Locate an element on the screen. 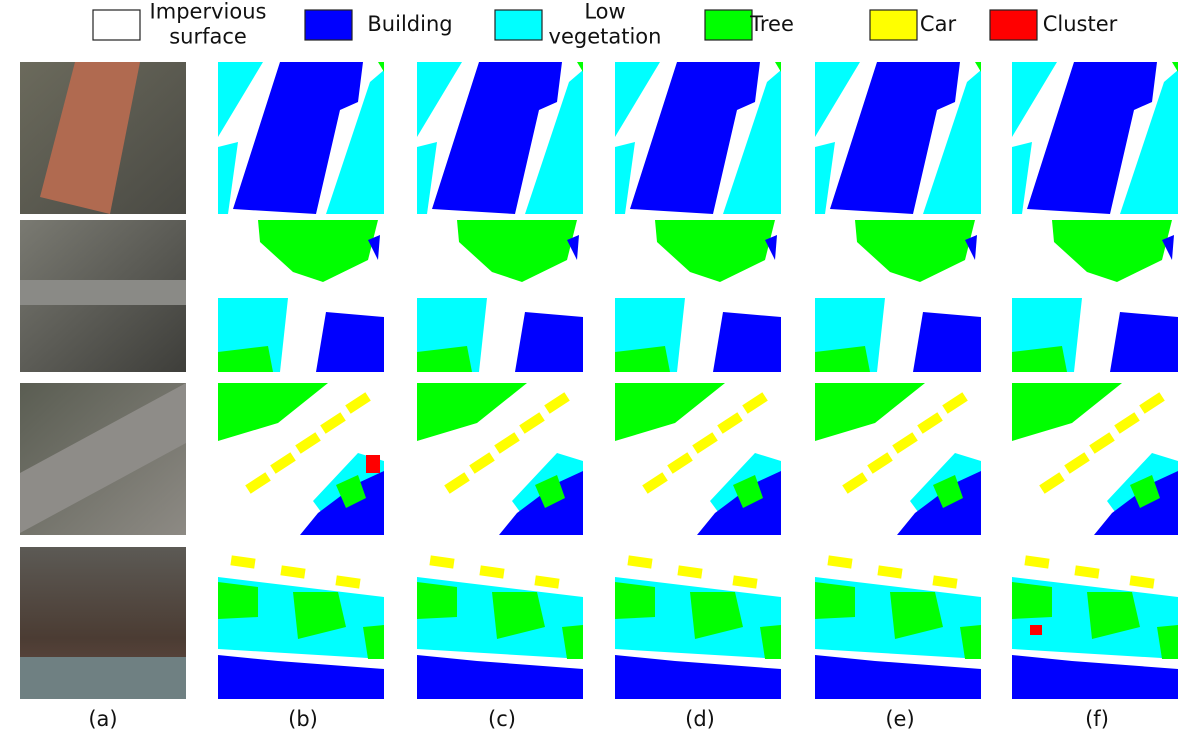  column-label: (c) is located at coordinates (502, 719).